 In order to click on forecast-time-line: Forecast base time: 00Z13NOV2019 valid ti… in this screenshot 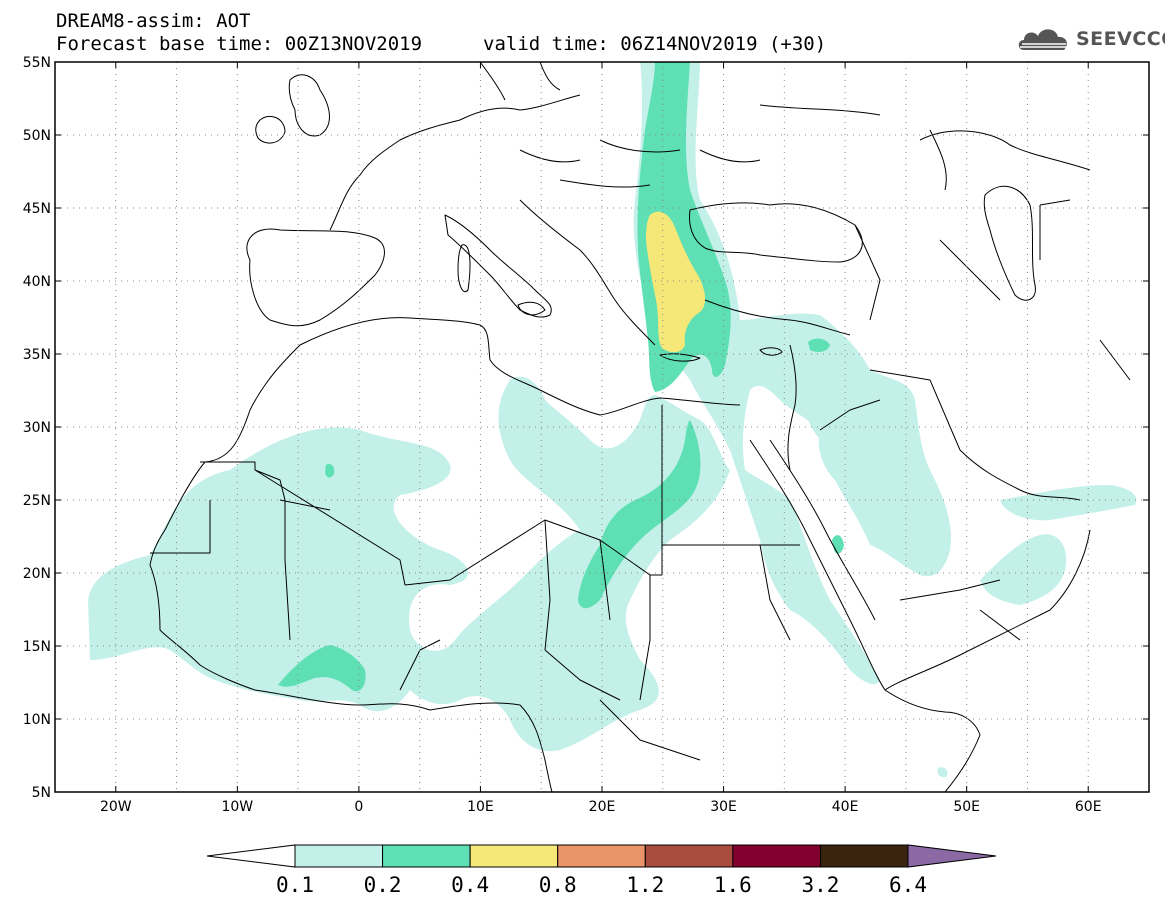, I will do `click(441, 44)`.